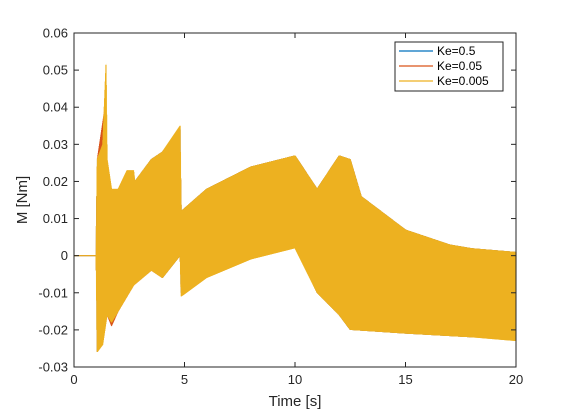 This screenshot has height=413, width=570. Describe the element at coordinates (64, 255) in the screenshot. I see `y-tick-label: 0` at that location.